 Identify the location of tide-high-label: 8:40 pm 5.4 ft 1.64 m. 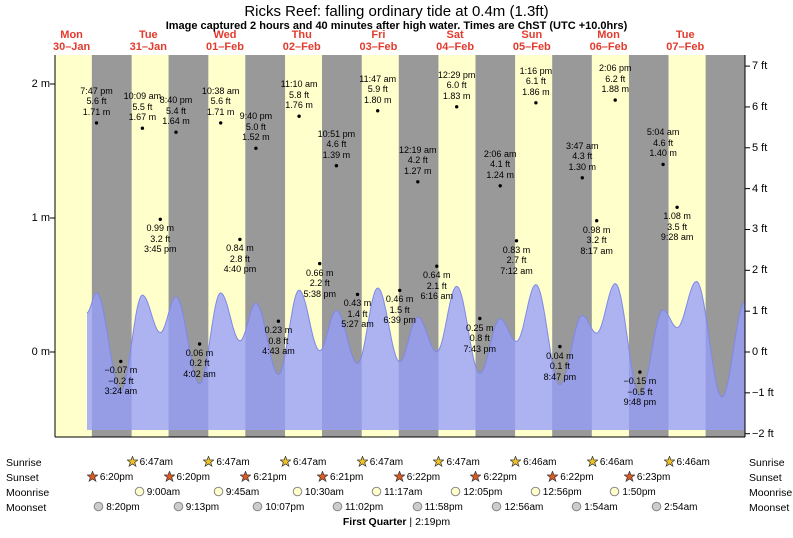
(176, 111).